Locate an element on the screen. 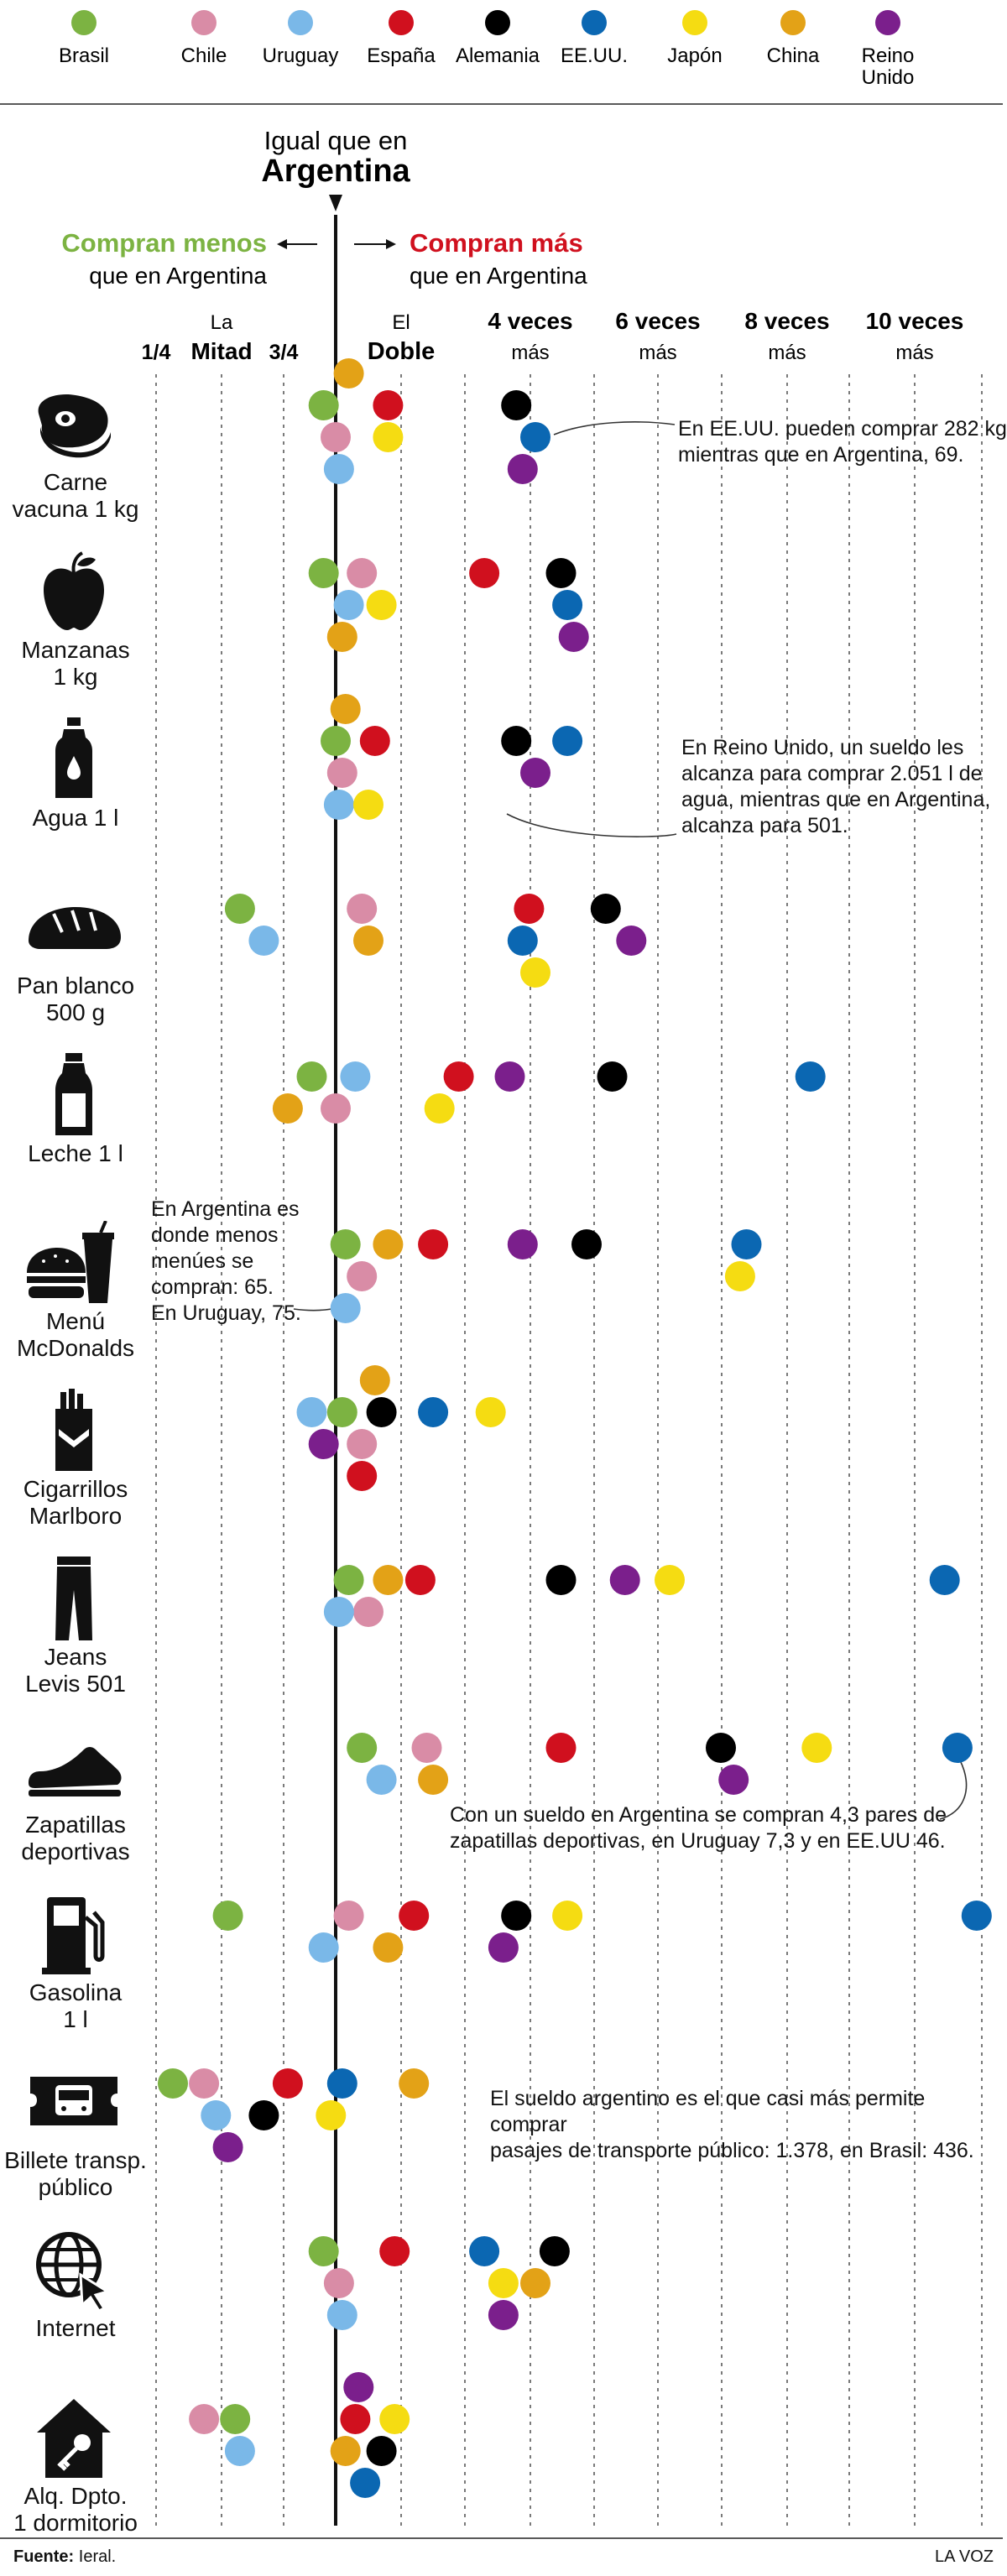 This screenshot has height=2576, width=1007. point-uruguay-gasolina-1-l is located at coordinates (323, 1947).